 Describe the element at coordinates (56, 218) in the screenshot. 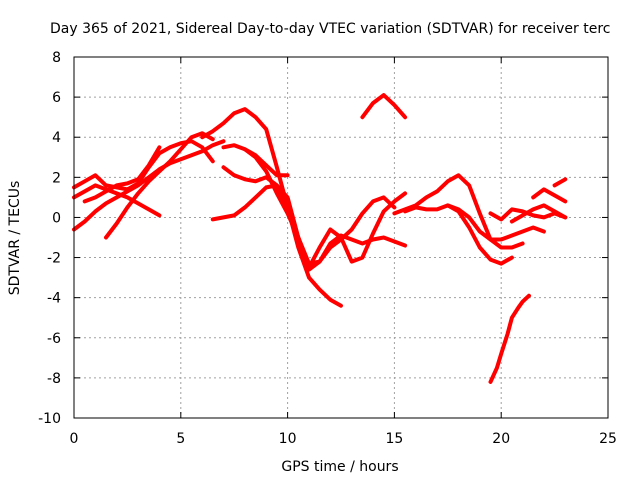

I see `y-tick-label: 0` at that location.